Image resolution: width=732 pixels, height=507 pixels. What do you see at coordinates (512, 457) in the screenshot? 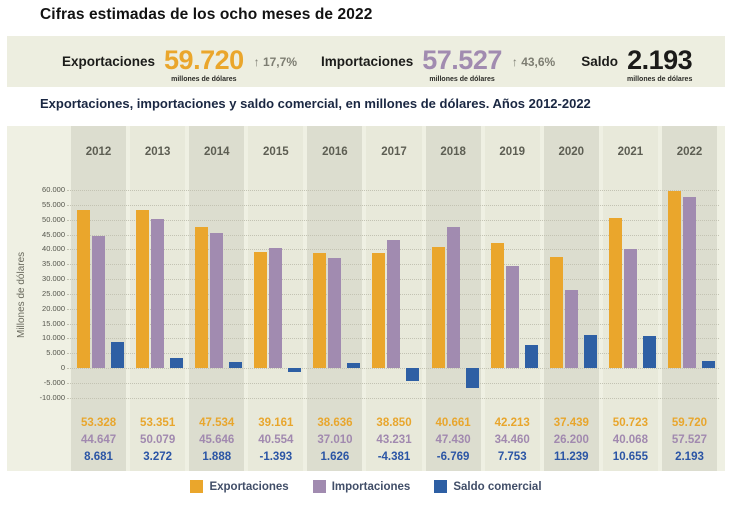
I see `table-value-saldo-comercial-2019: 7.753` at bounding box center [512, 457].